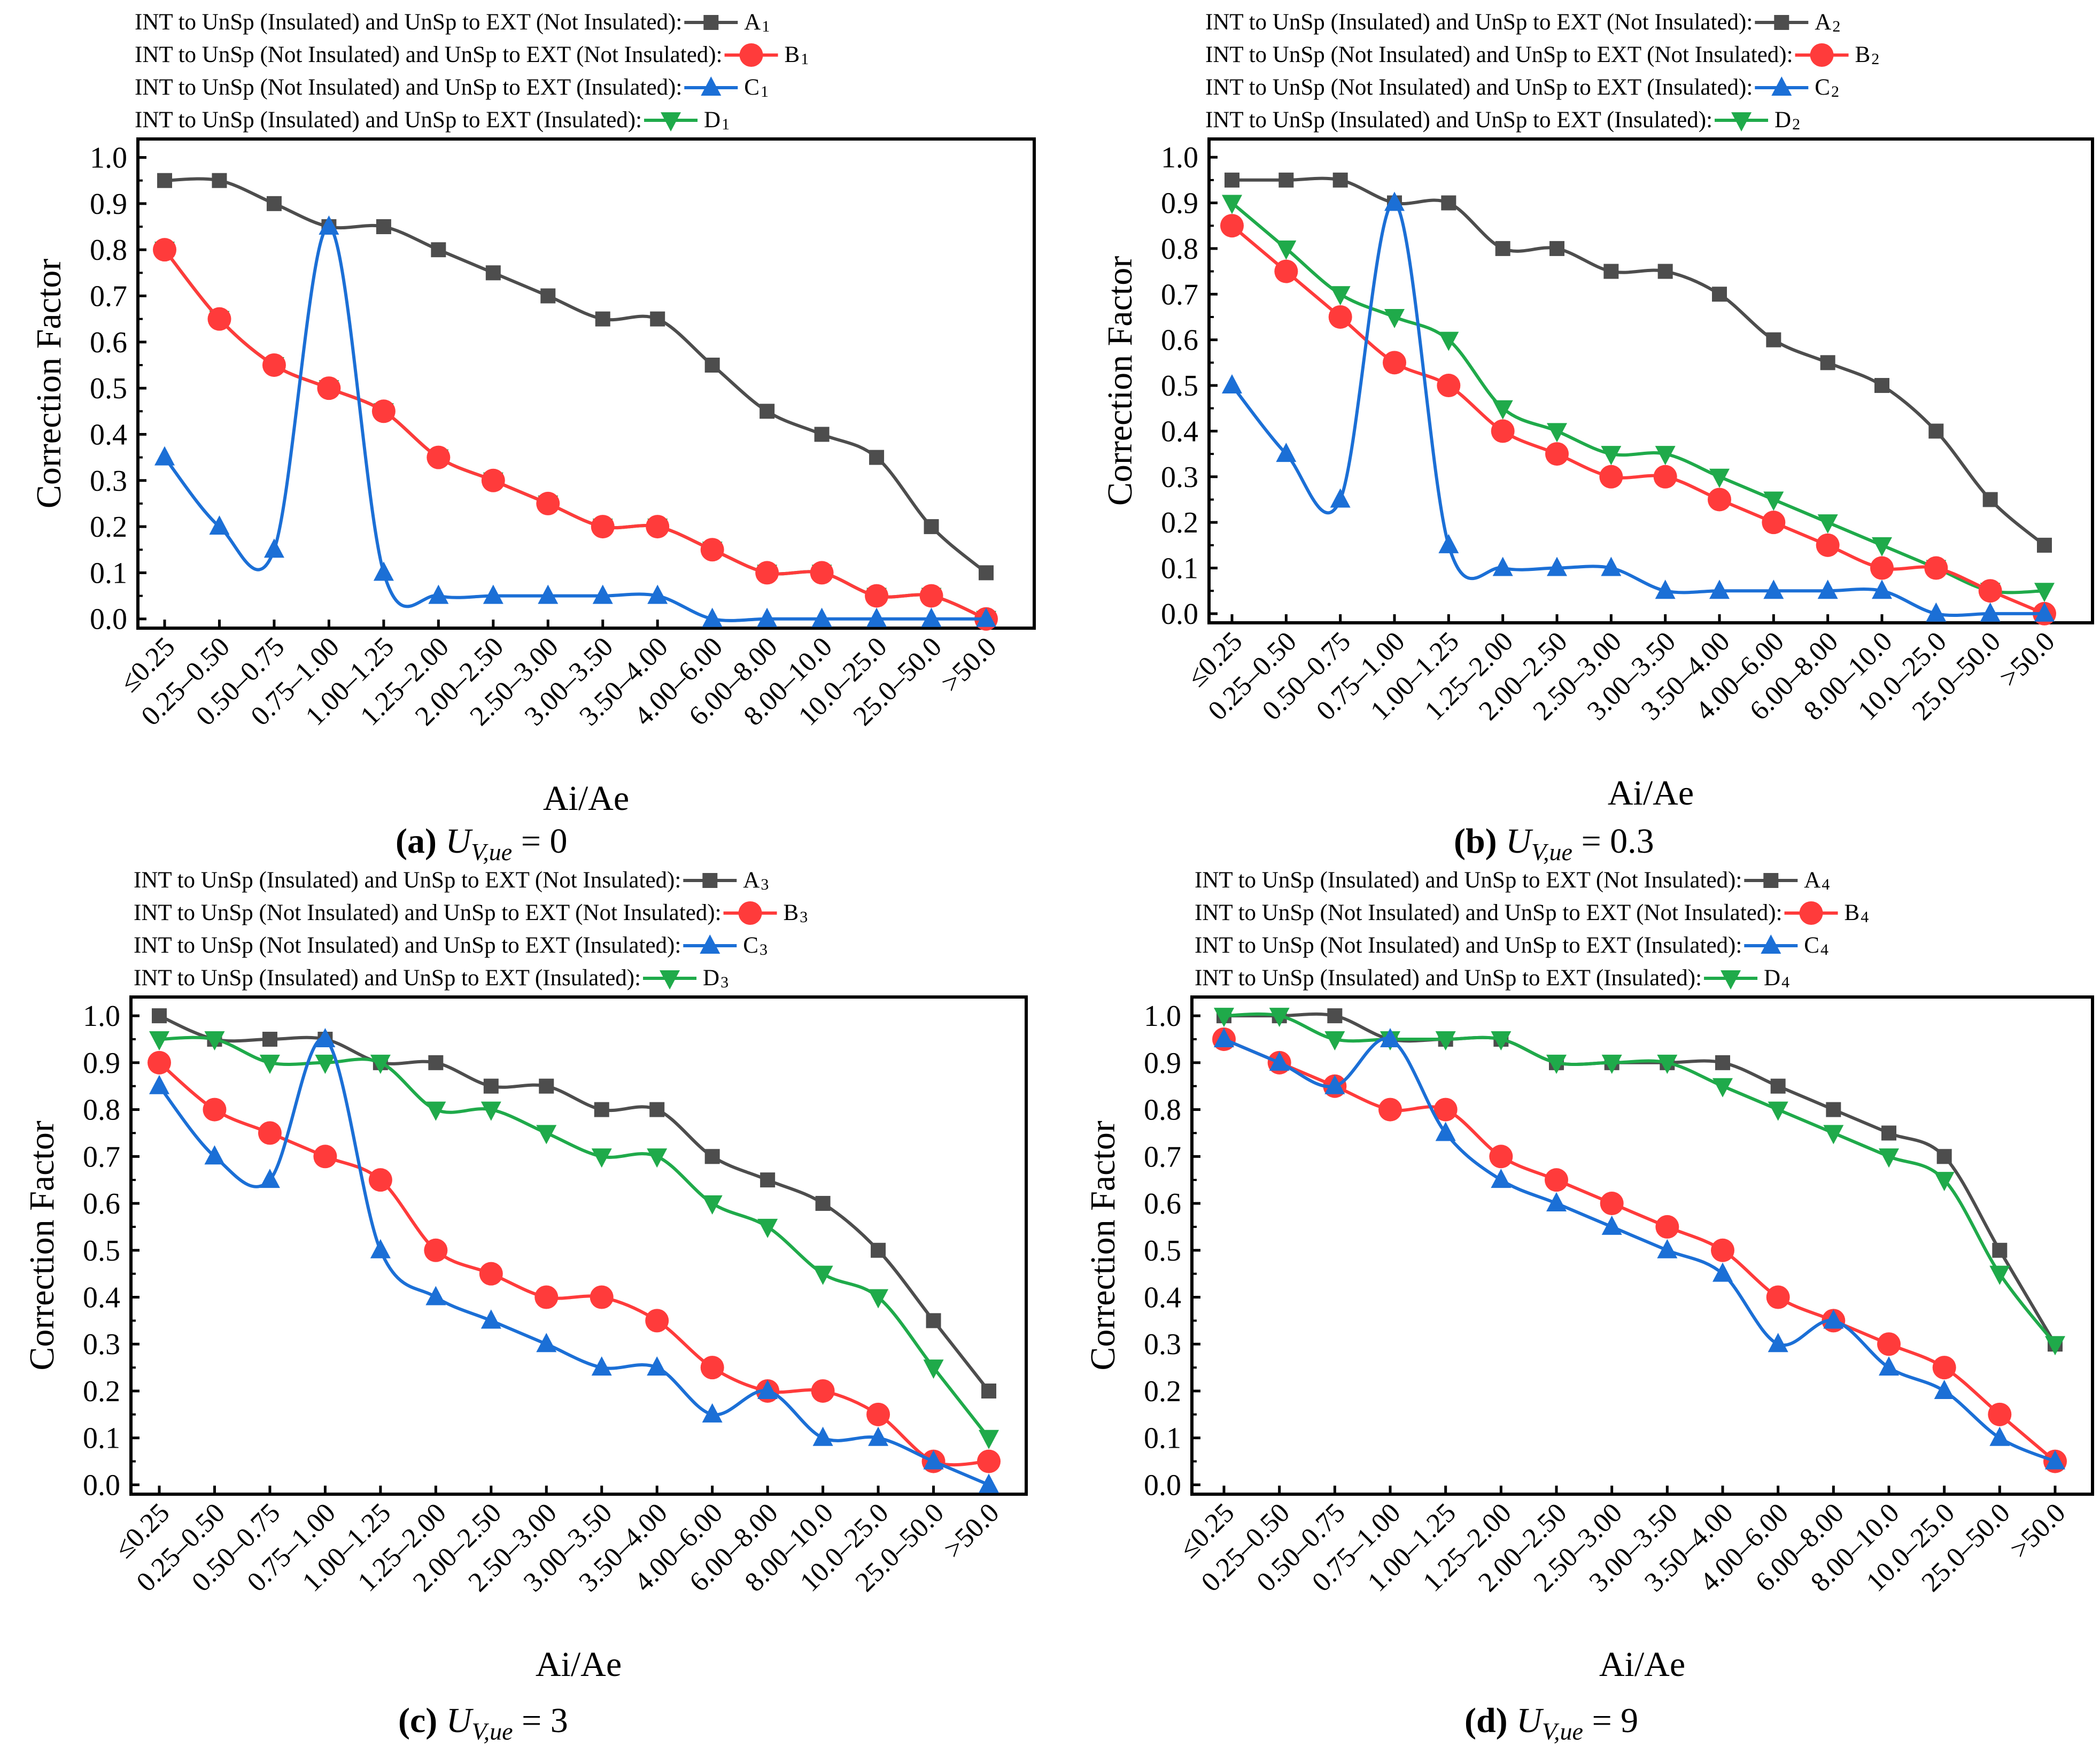 The height and width of the screenshot is (1754, 2100). Describe the element at coordinates (1179, 522) in the screenshot. I see `y-tick-label: 0.2` at that location.